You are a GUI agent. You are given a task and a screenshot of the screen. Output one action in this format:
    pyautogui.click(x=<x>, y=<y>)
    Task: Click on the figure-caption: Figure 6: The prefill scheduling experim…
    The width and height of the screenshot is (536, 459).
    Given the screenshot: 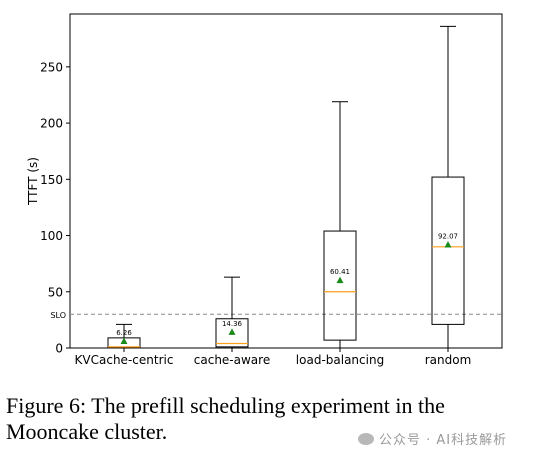 What is the action you would take?
    pyautogui.click(x=225, y=418)
    